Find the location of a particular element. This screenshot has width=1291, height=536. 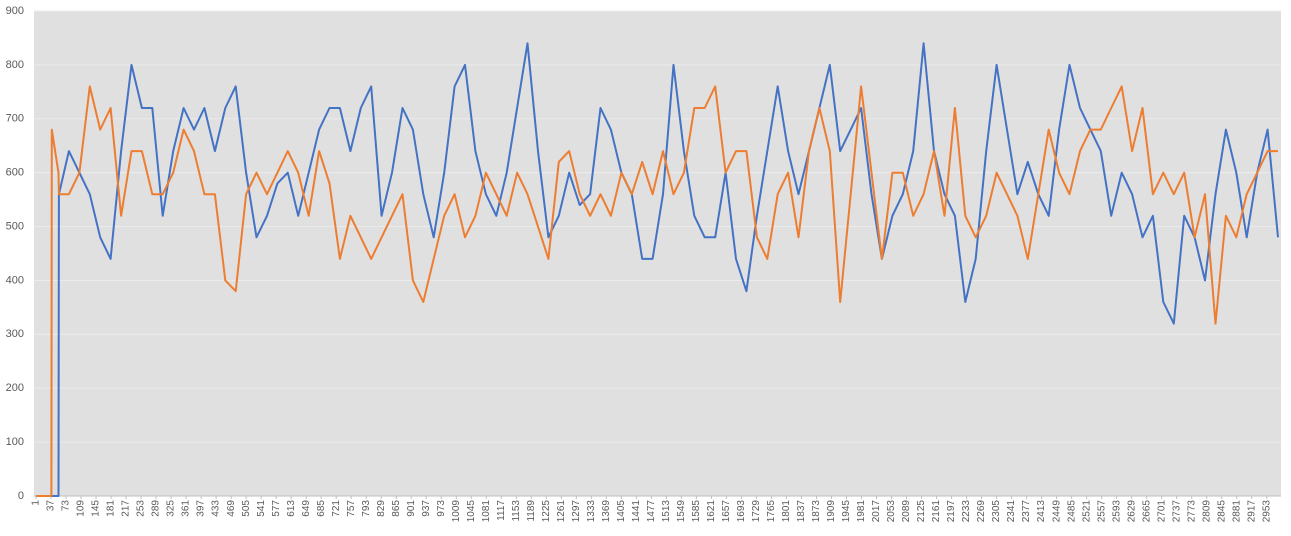

y-tick-label: 200 is located at coordinates (15, 388).